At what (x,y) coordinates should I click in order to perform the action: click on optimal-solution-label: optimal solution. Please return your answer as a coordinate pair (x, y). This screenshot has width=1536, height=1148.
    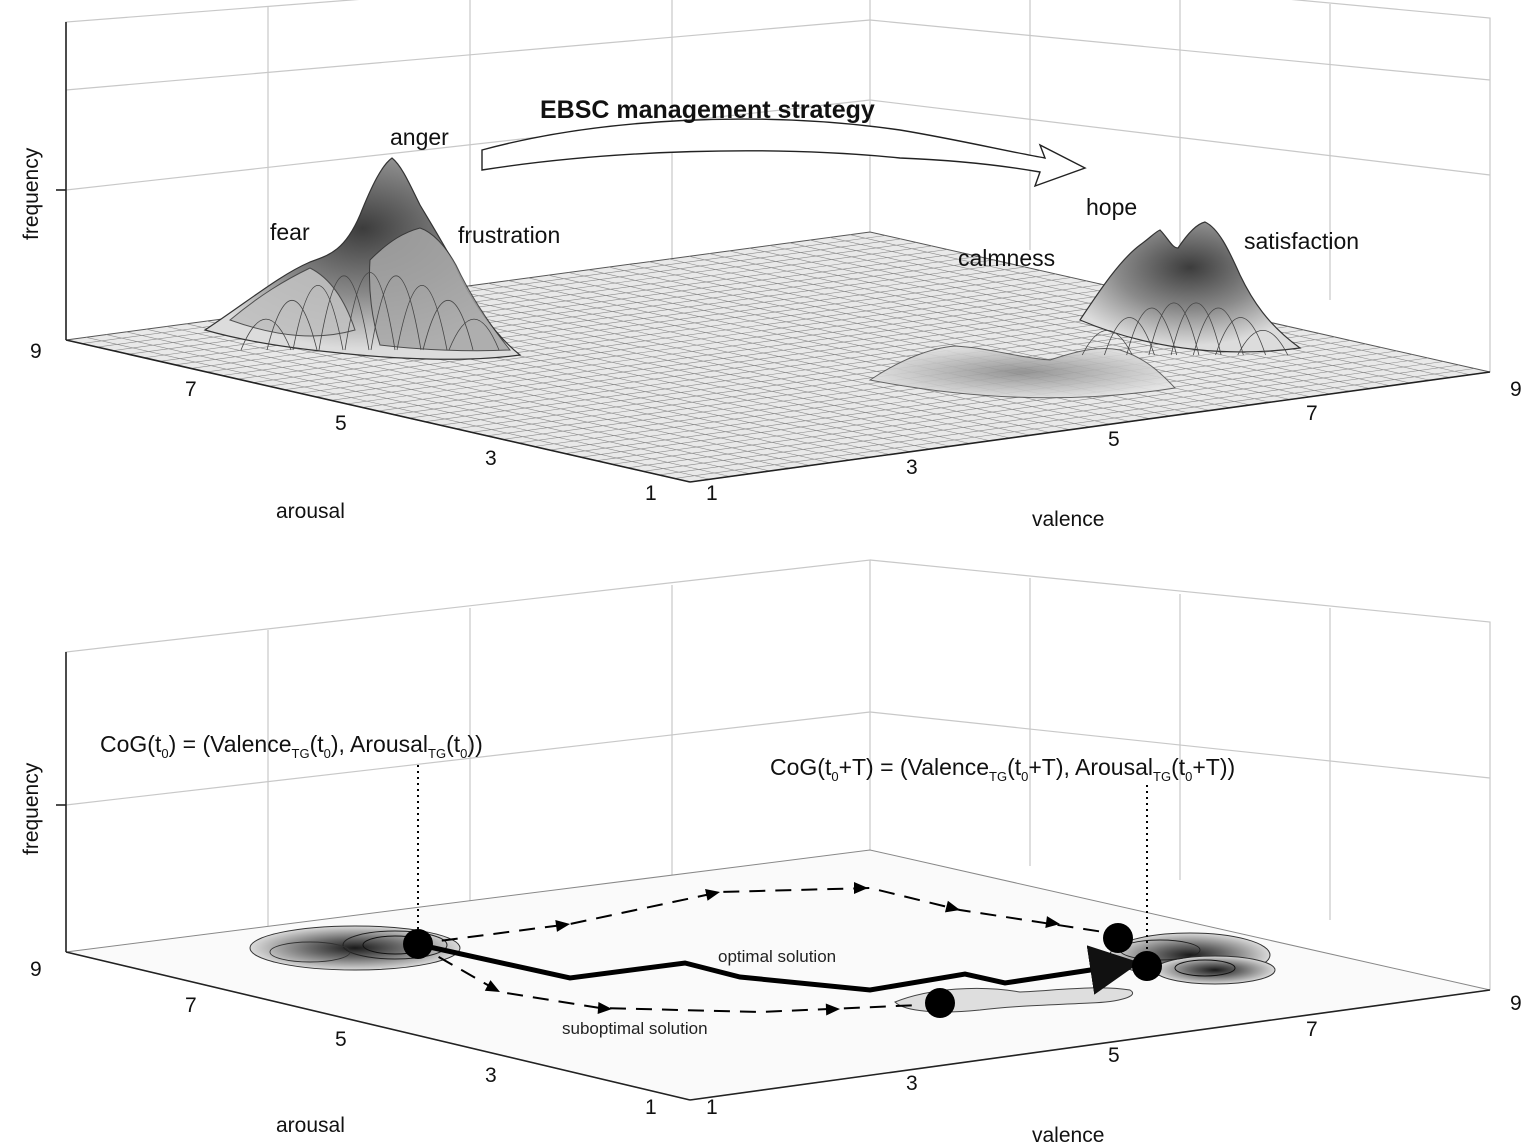
    Looking at the image, I should click on (777, 956).